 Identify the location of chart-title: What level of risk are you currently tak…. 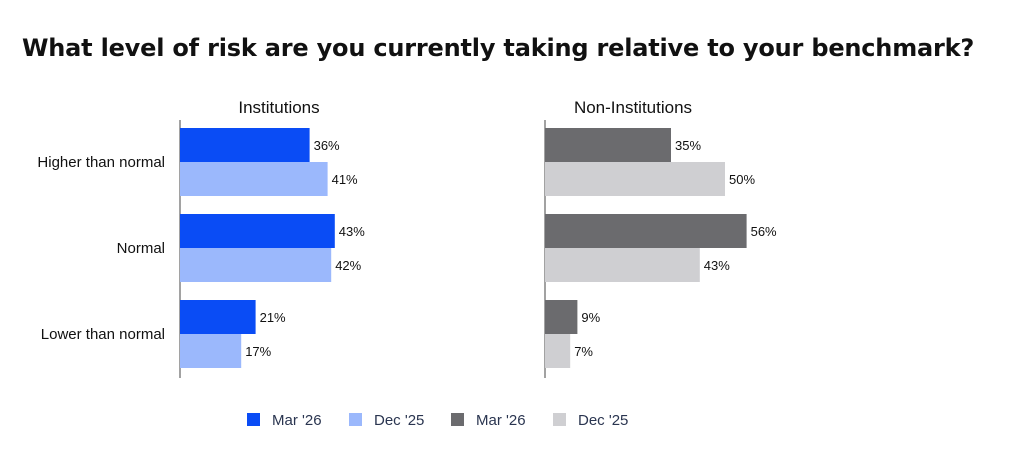
(498, 48).